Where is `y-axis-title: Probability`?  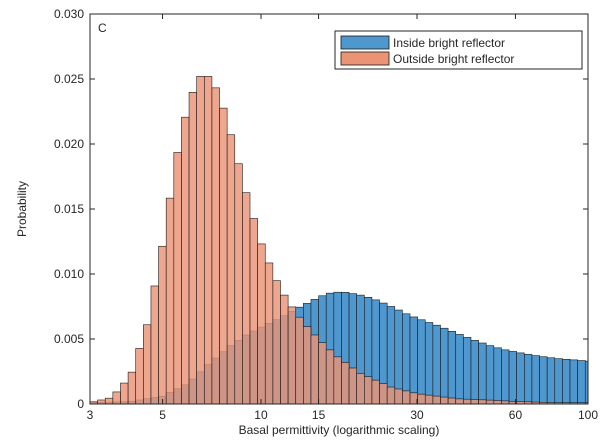 y-axis-title: Probability is located at coordinates (22, 209).